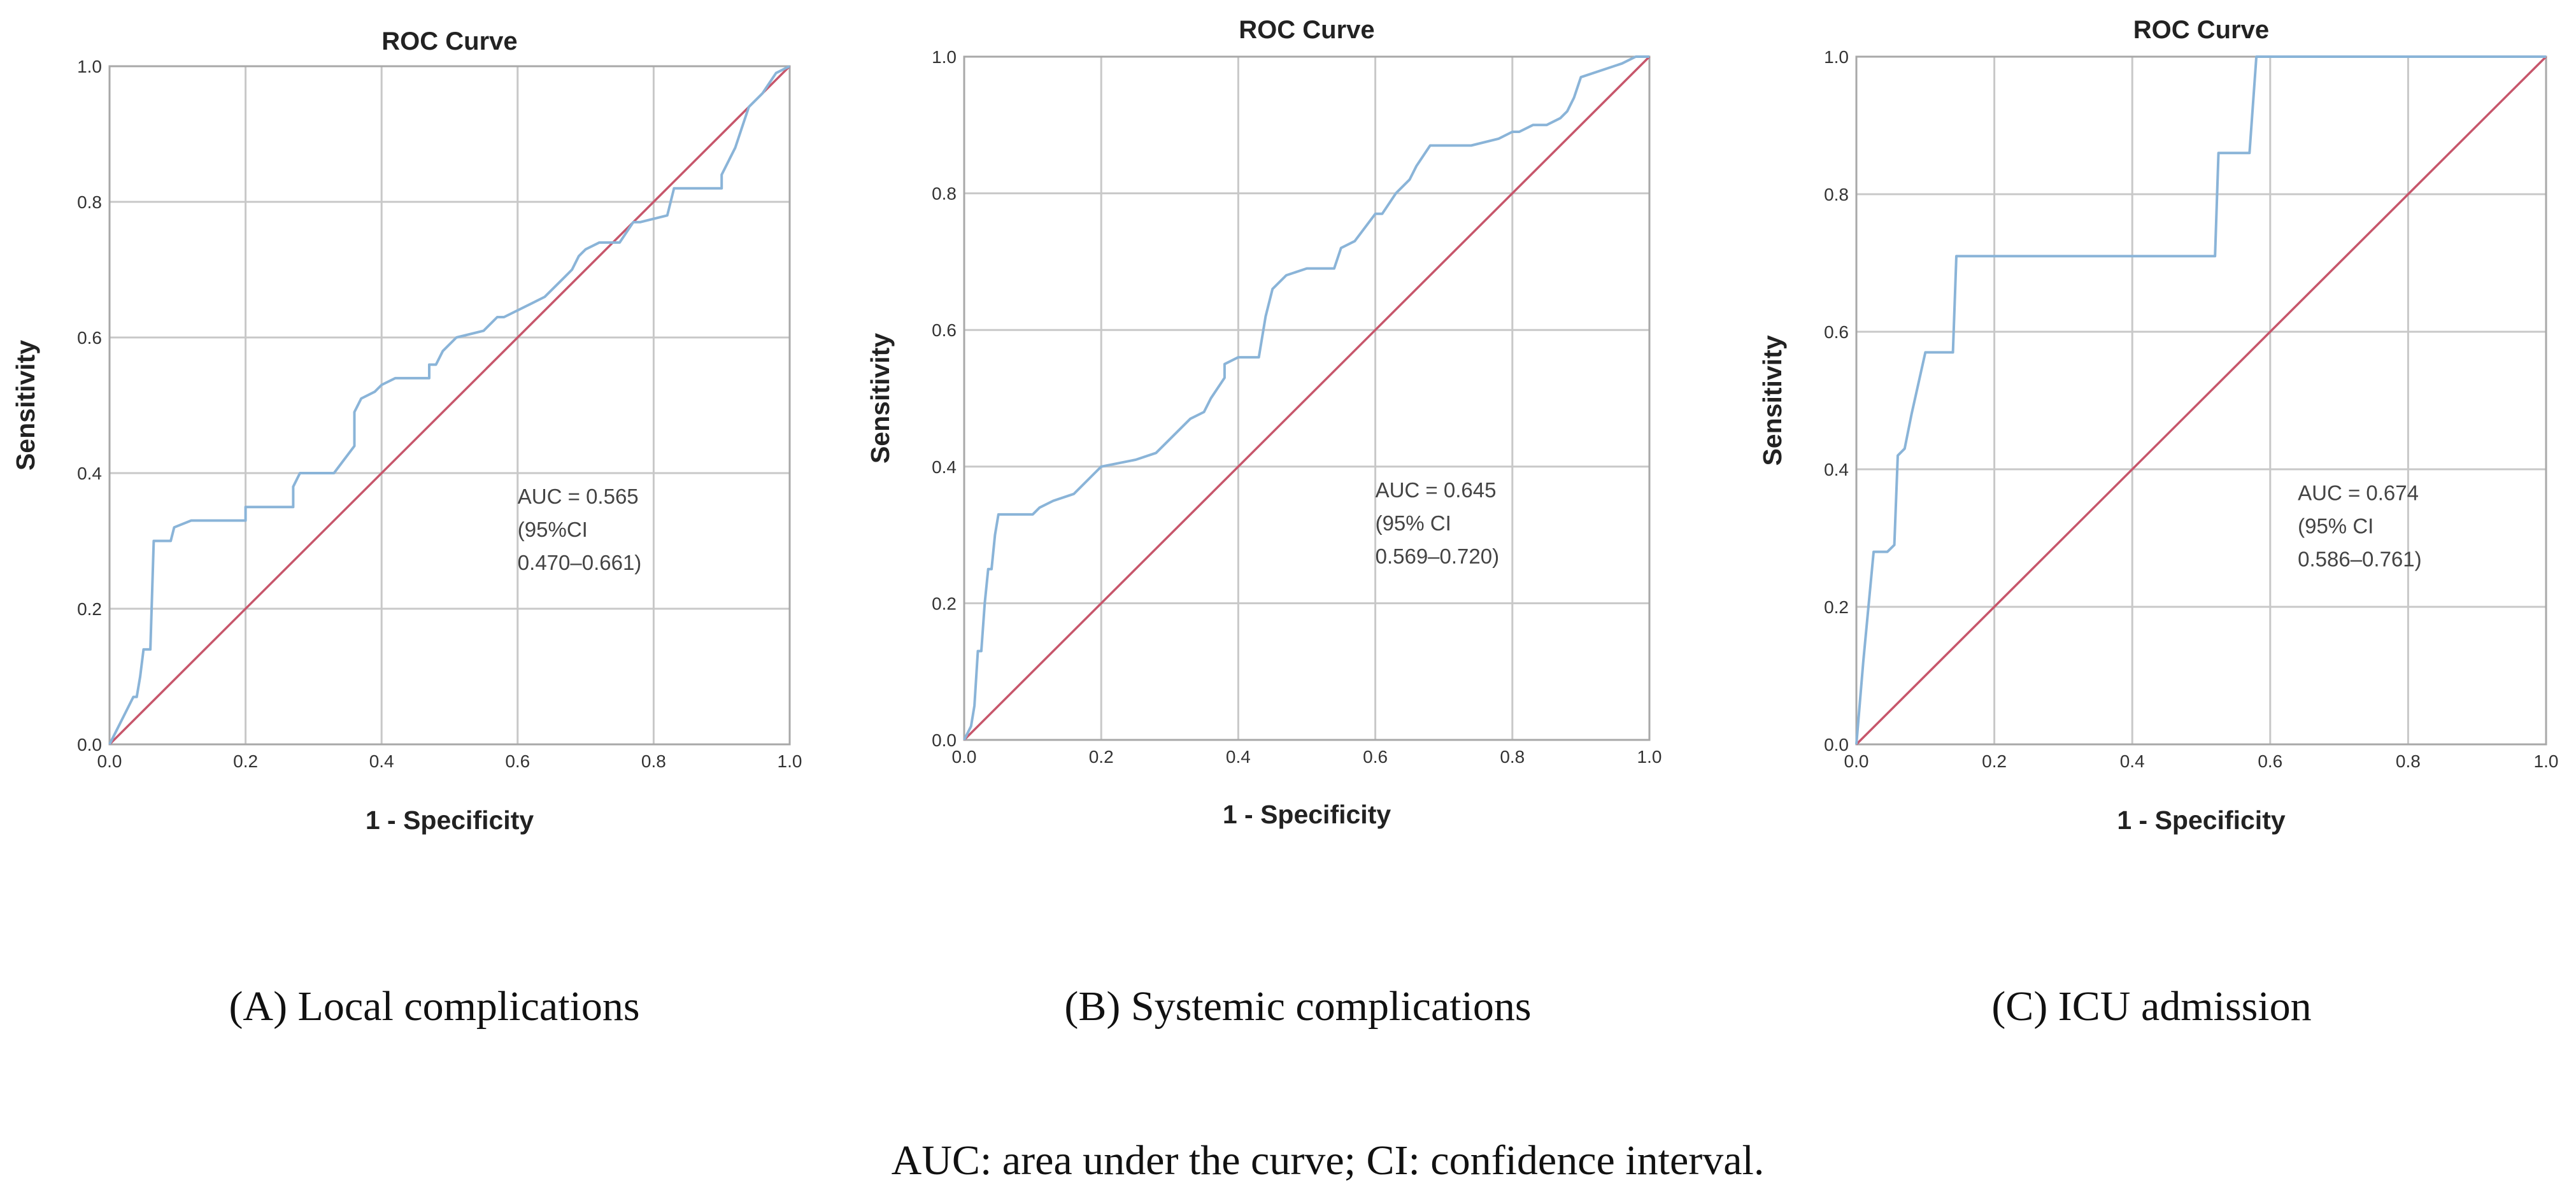 The width and height of the screenshot is (2576, 1199). What do you see at coordinates (2360, 560) in the screenshot?
I see `auc-annotation: 0.586–0.761)` at bounding box center [2360, 560].